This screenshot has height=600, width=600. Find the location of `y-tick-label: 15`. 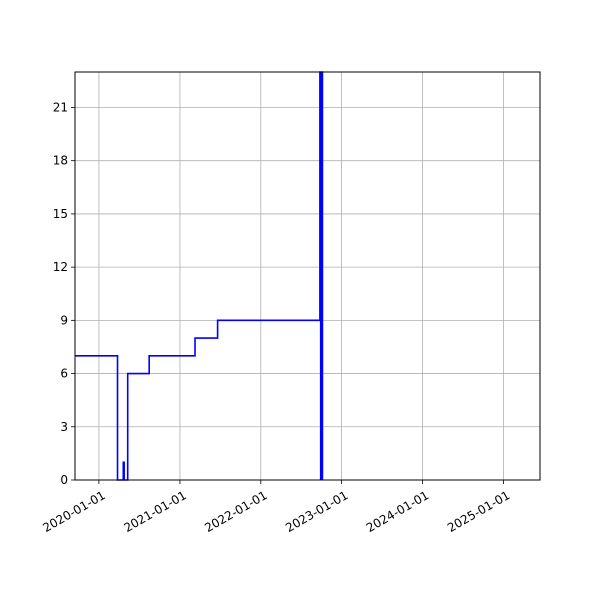

y-tick-label: 15 is located at coordinates (60, 214).